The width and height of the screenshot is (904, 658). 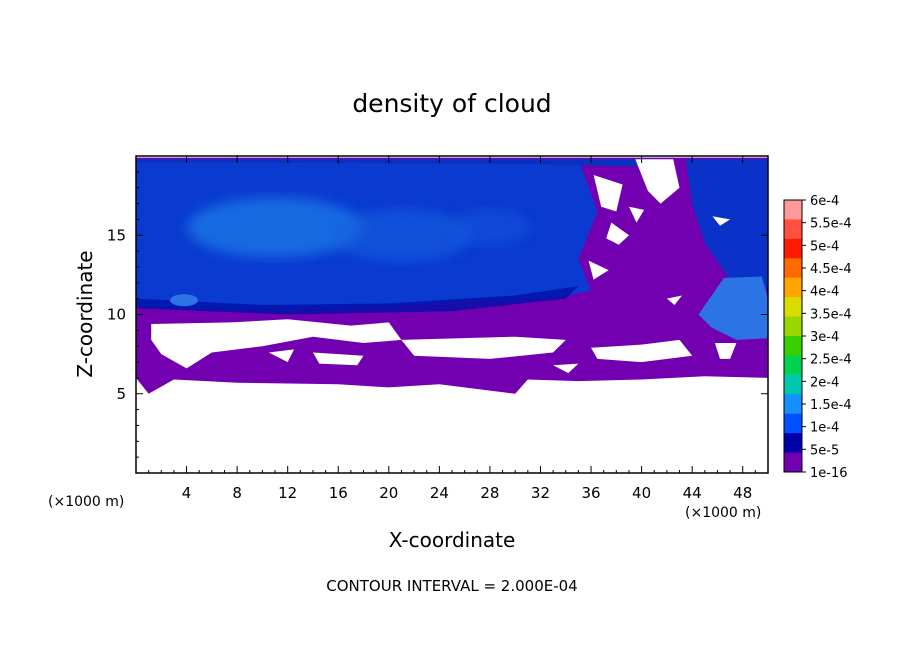 What do you see at coordinates (116, 315) in the screenshot?
I see `y-tick-label: 10` at bounding box center [116, 315].